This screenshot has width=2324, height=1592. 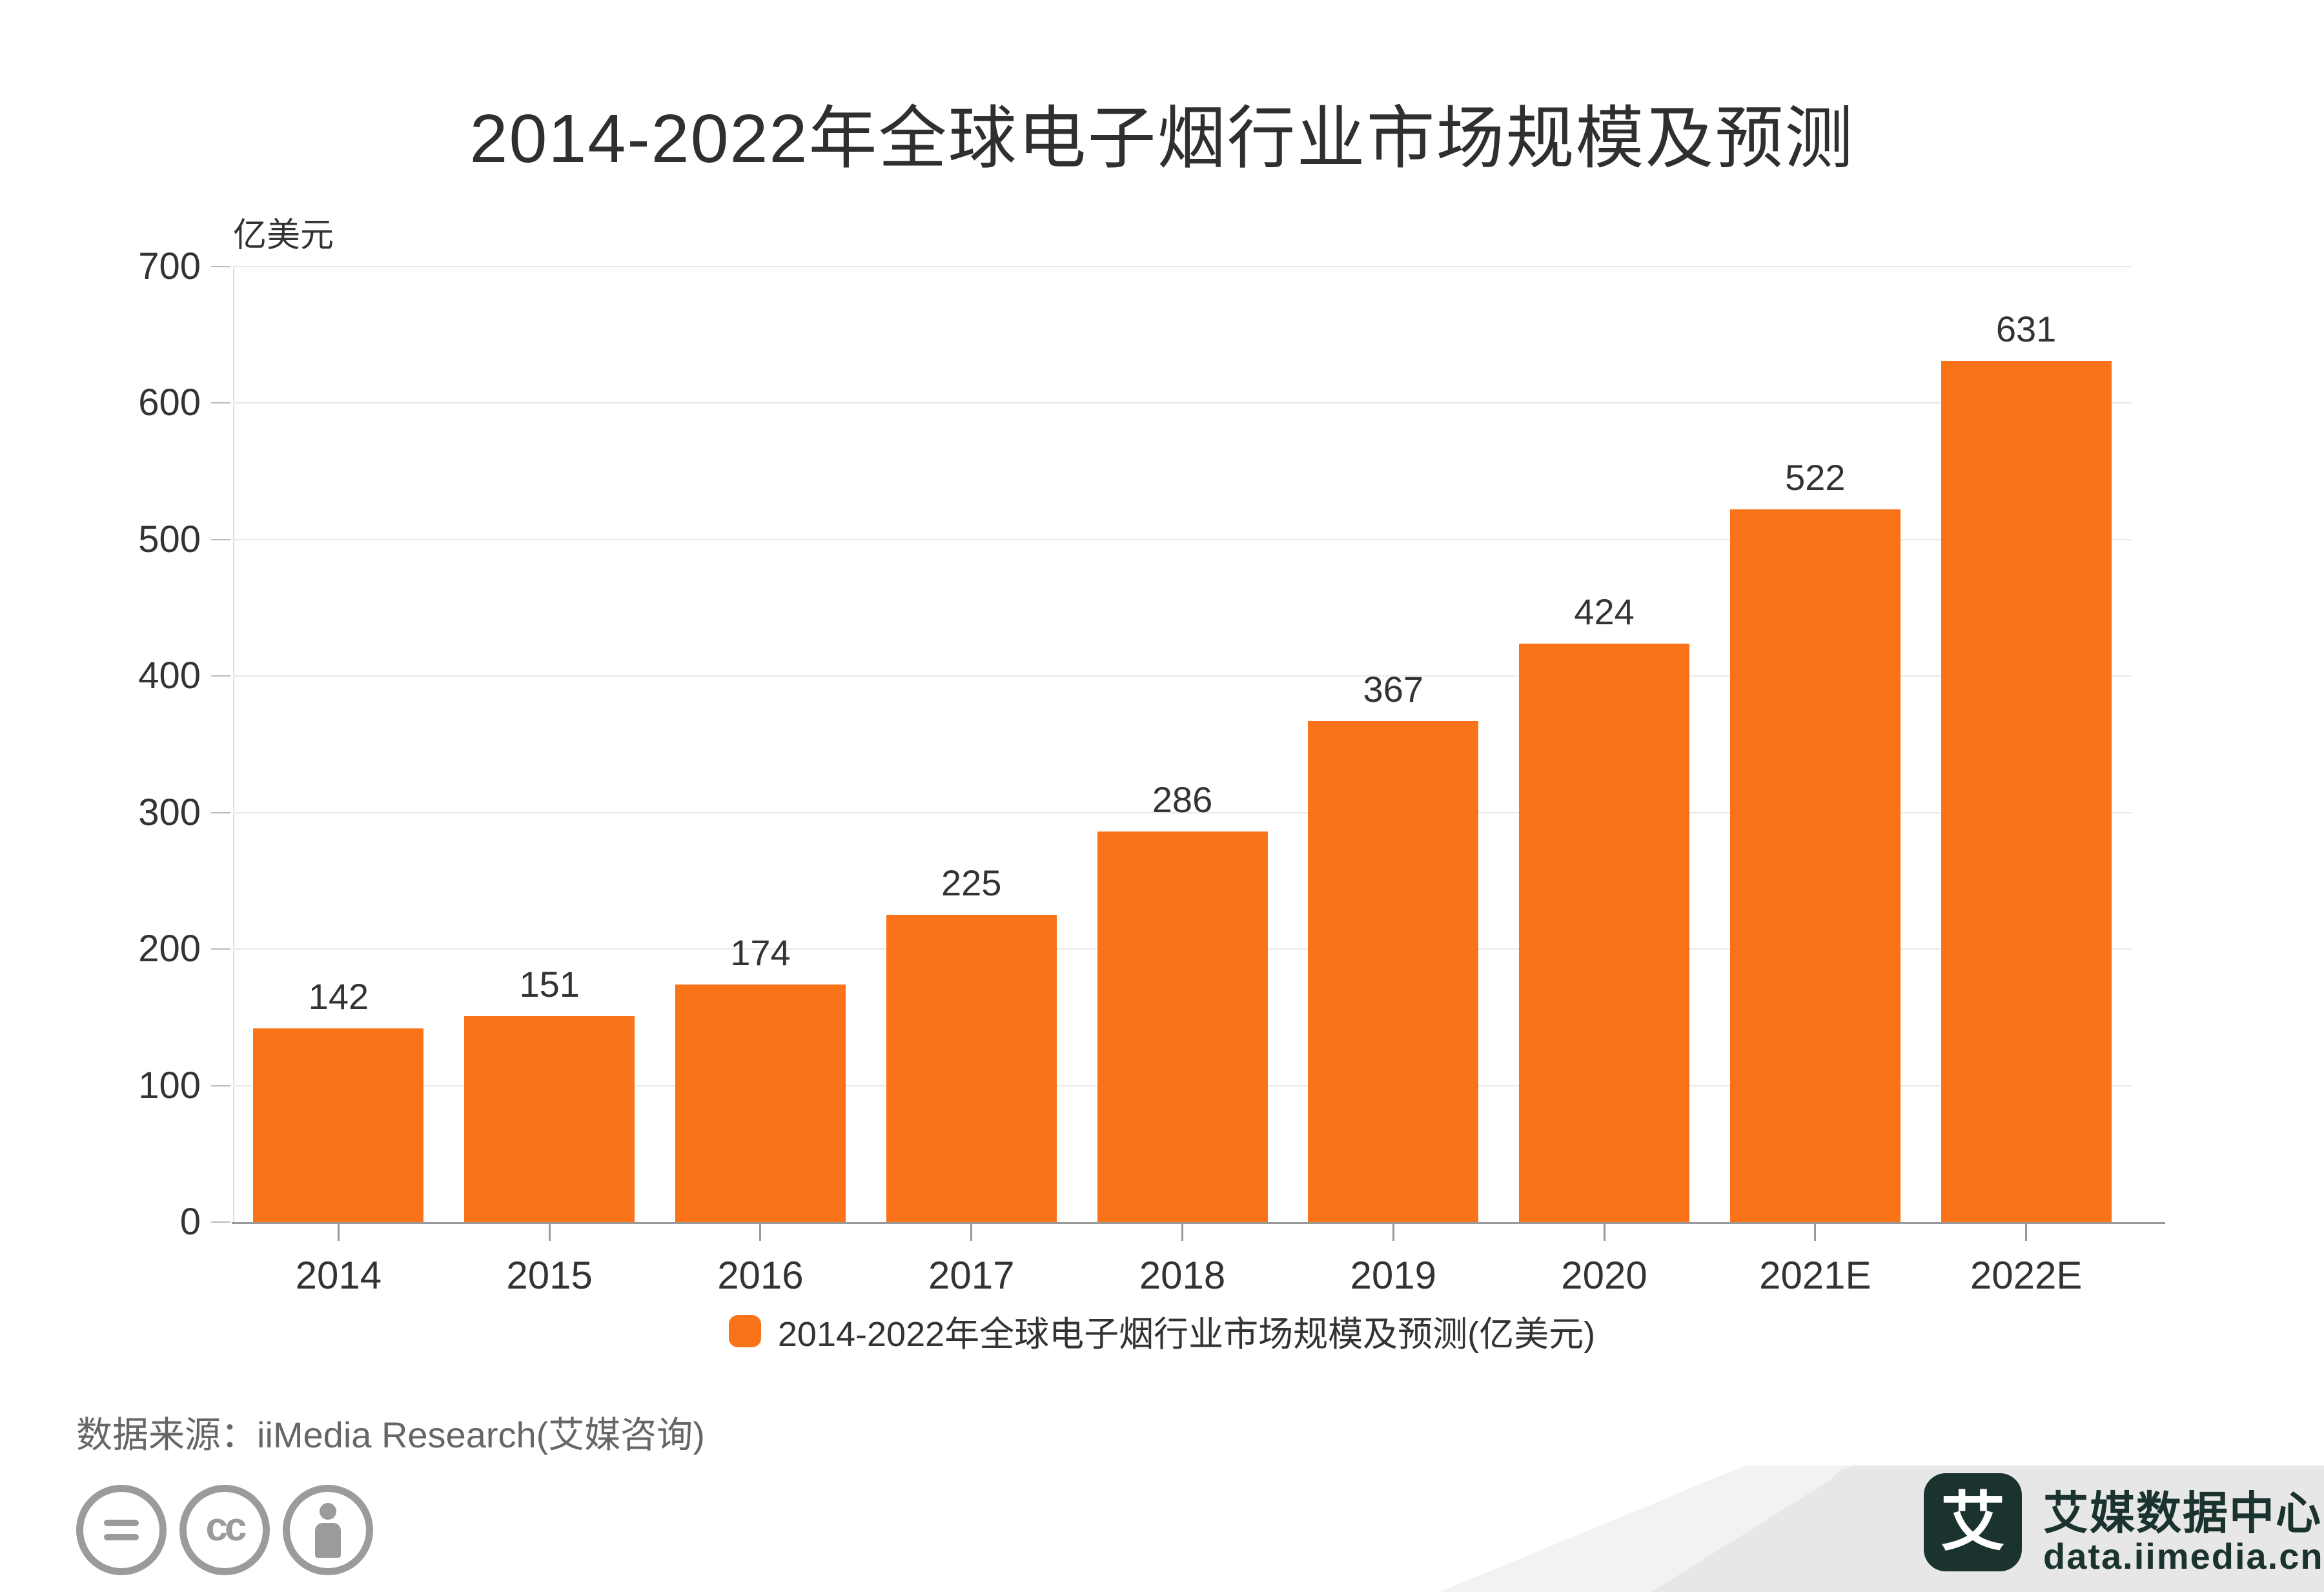 What do you see at coordinates (1182, 1027) in the screenshot?
I see `bar-2018` at bounding box center [1182, 1027].